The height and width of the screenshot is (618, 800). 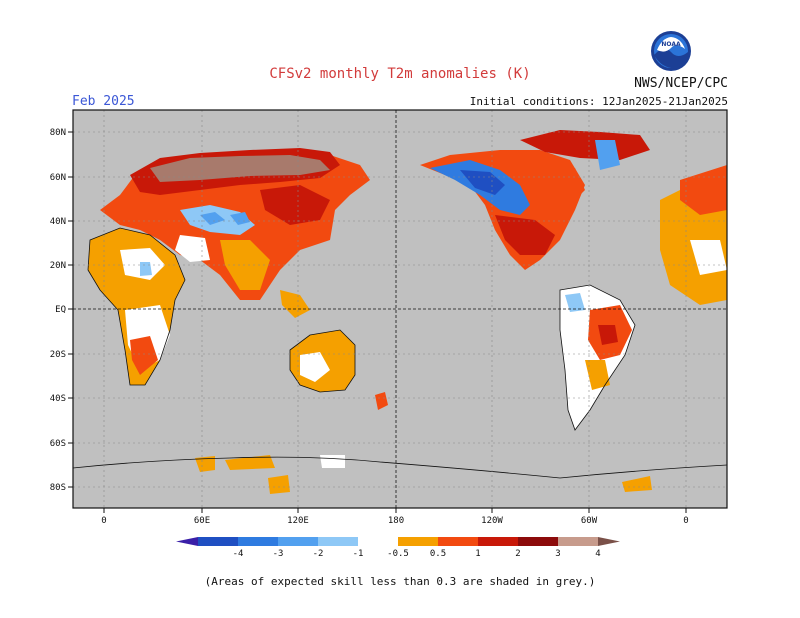 What do you see at coordinates (58, 133) in the screenshot?
I see `lat-label: 80N` at bounding box center [58, 133].